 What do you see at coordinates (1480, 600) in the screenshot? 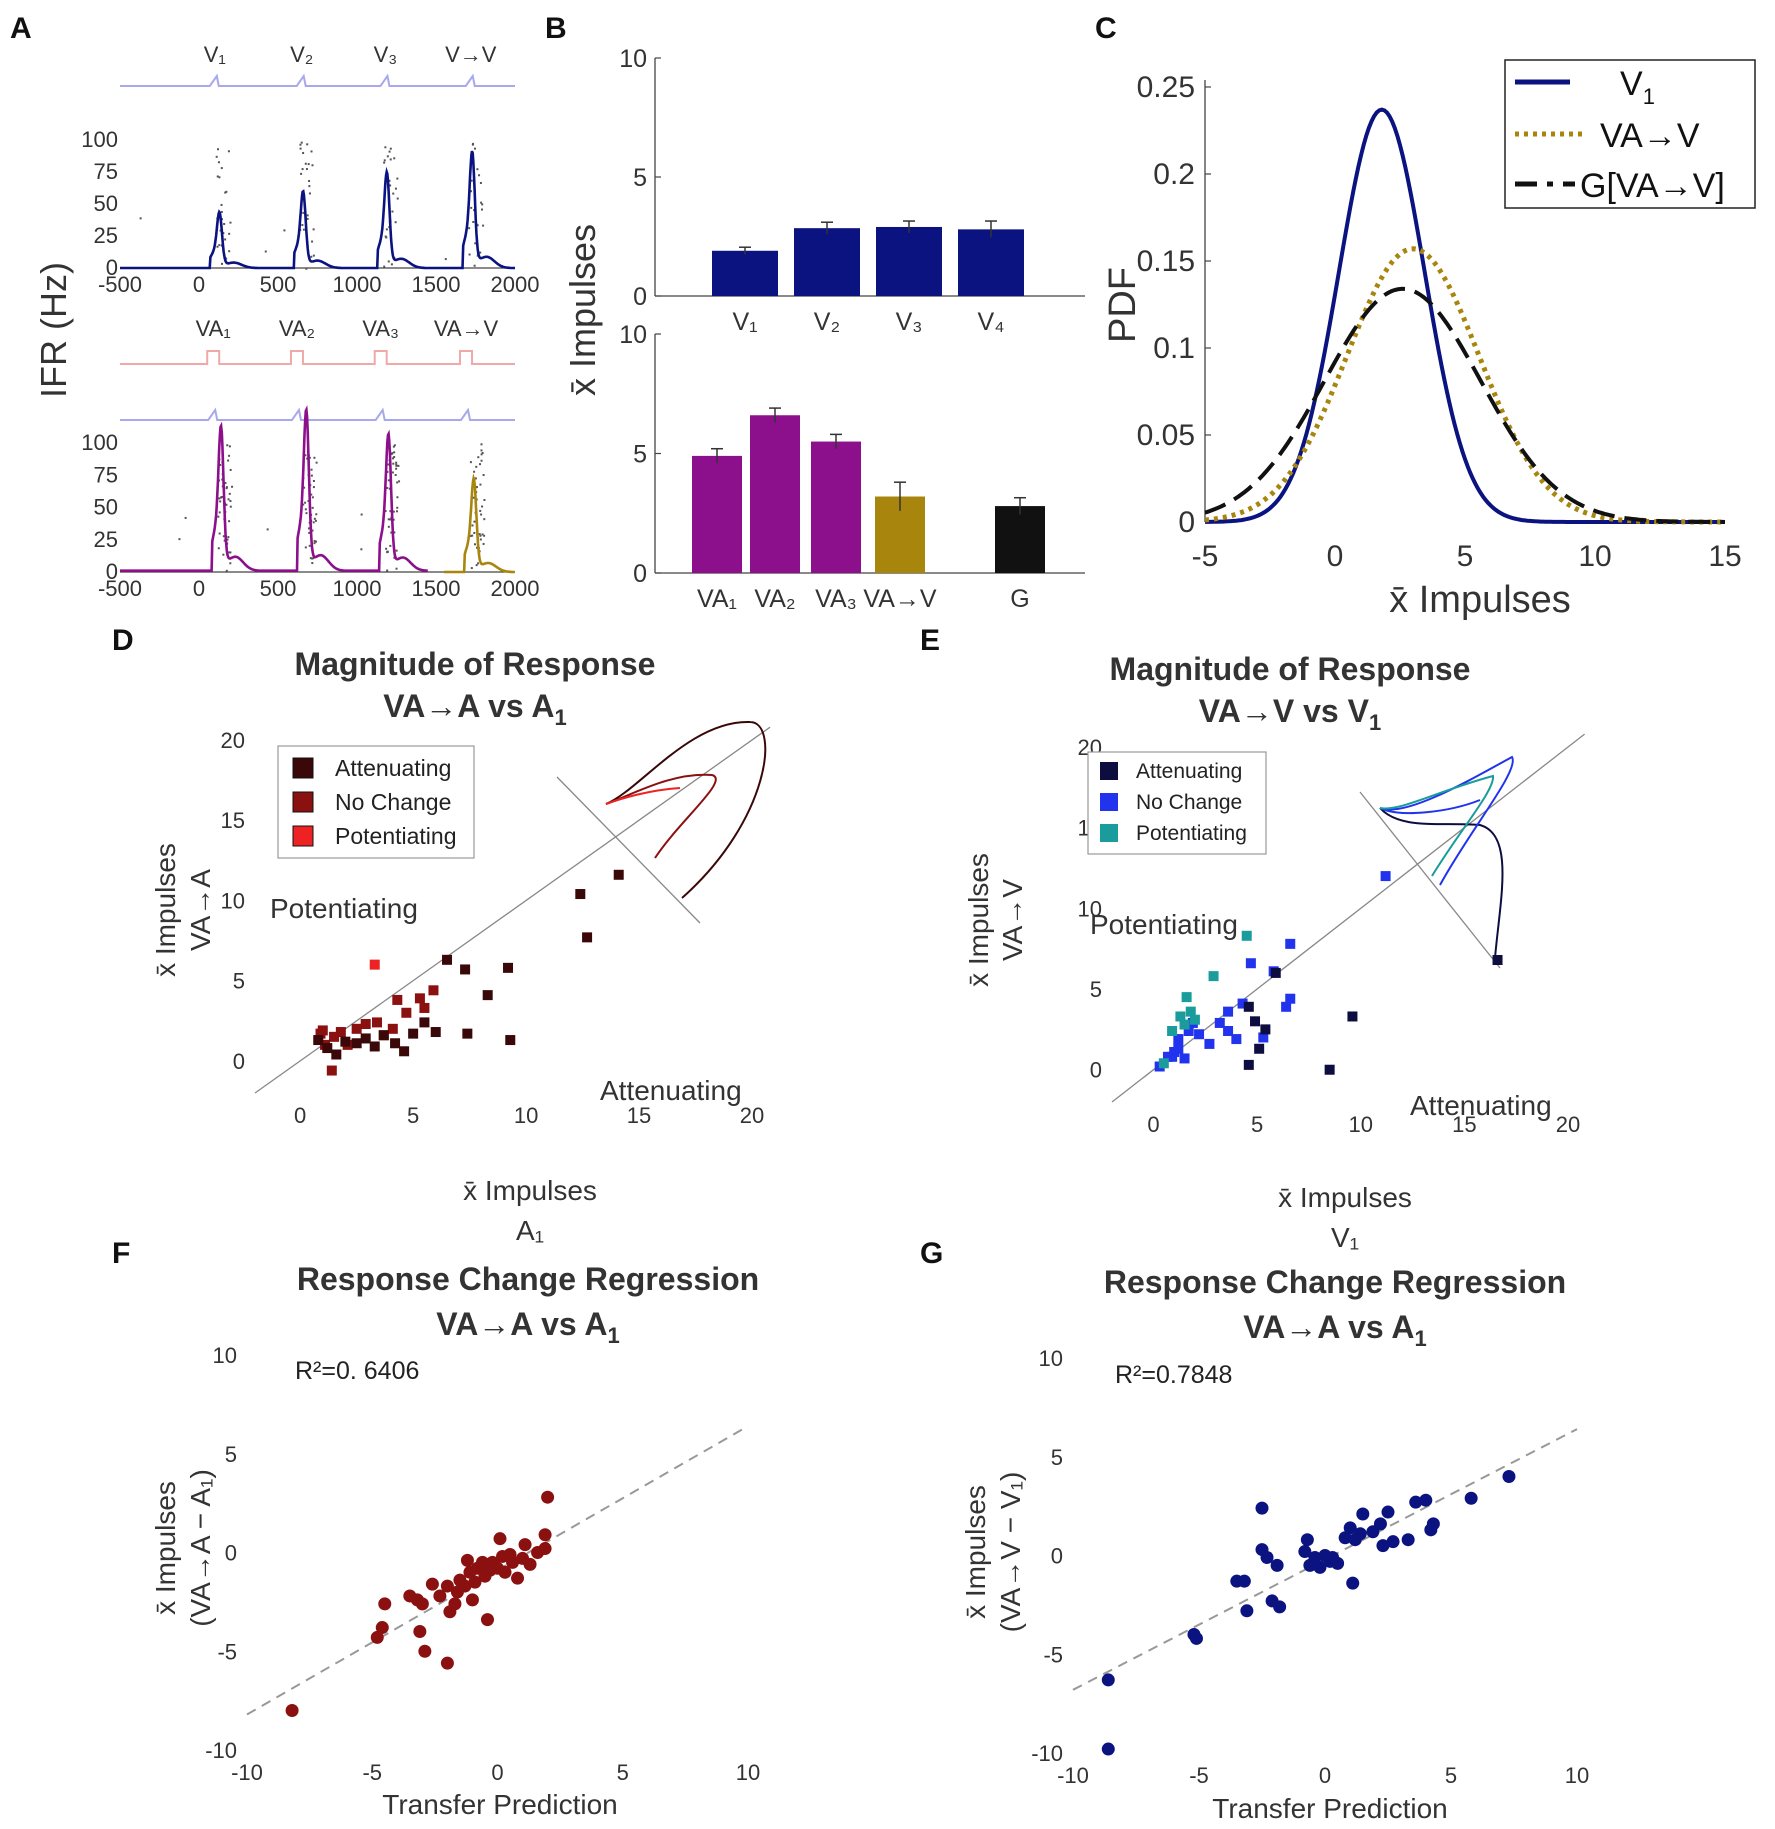
I see `c-xlabel: x̄ Impulses` at bounding box center [1480, 600].